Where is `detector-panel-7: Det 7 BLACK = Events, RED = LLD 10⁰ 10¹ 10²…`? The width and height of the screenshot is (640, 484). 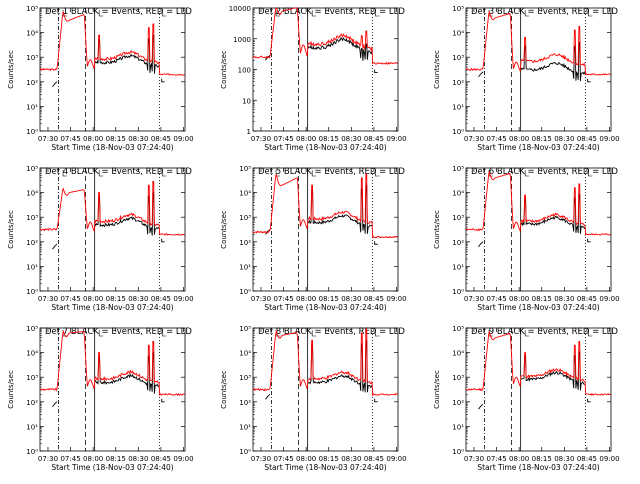 detector-panel-7: Det 7 BLACK = Events, RED = LLD 10⁰ 10¹ 10²… is located at coordinates (100, 398).